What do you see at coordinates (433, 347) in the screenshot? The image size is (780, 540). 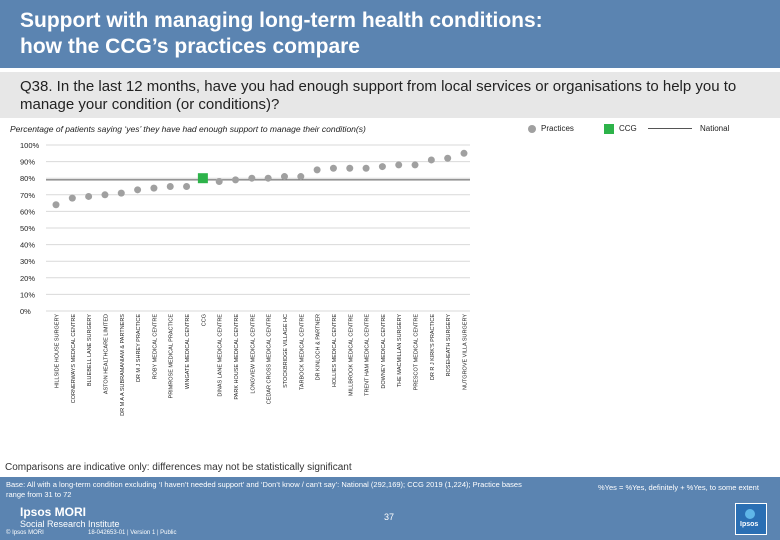 I see `category-label: DR R J KIRK'S PRACTICE` at bounding box center [433, 347].